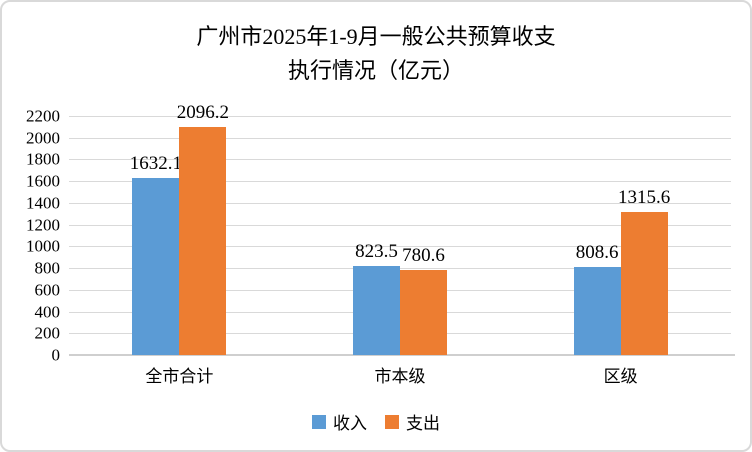 The width and height of the screenshot is (752, 452). What do you see at coordinates (43, 225) in the screenshot?
I see `y-axis-tick-label: 1200` at bounding box center [43, 225].